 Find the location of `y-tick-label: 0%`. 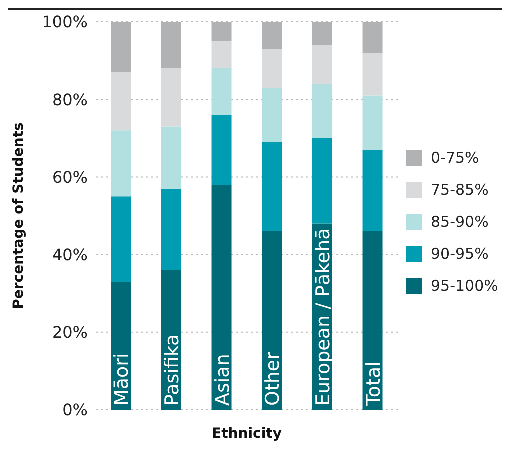

y-tick-label: 0% is located at coordinates (75, 410).